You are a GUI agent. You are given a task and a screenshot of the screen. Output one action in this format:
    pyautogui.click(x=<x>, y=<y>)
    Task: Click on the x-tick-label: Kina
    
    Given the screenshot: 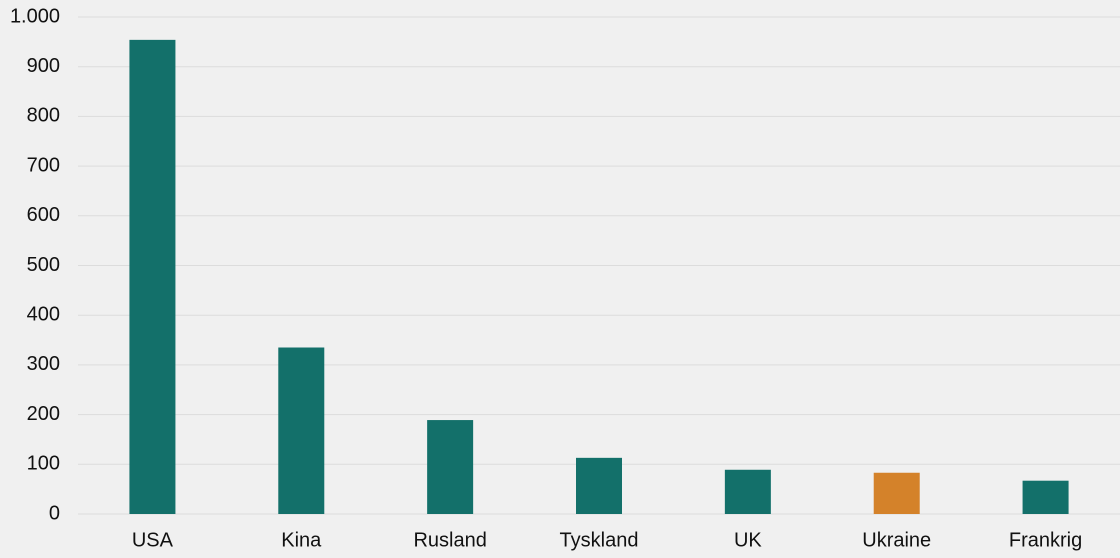 What is the action you would take?
    pyautogui.click(x=301, y=540)
    